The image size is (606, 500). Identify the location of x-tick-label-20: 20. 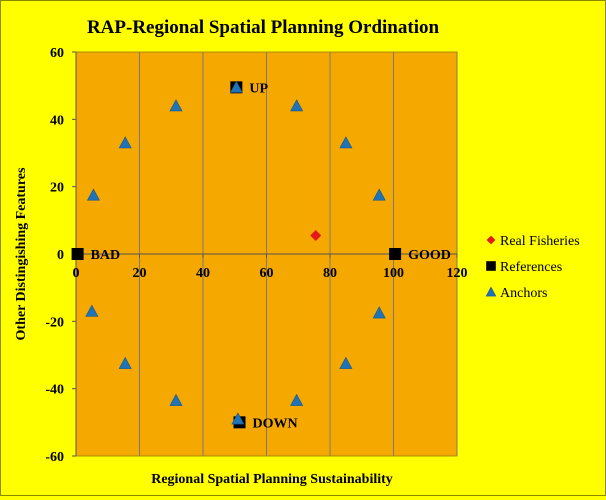
(140, 273).